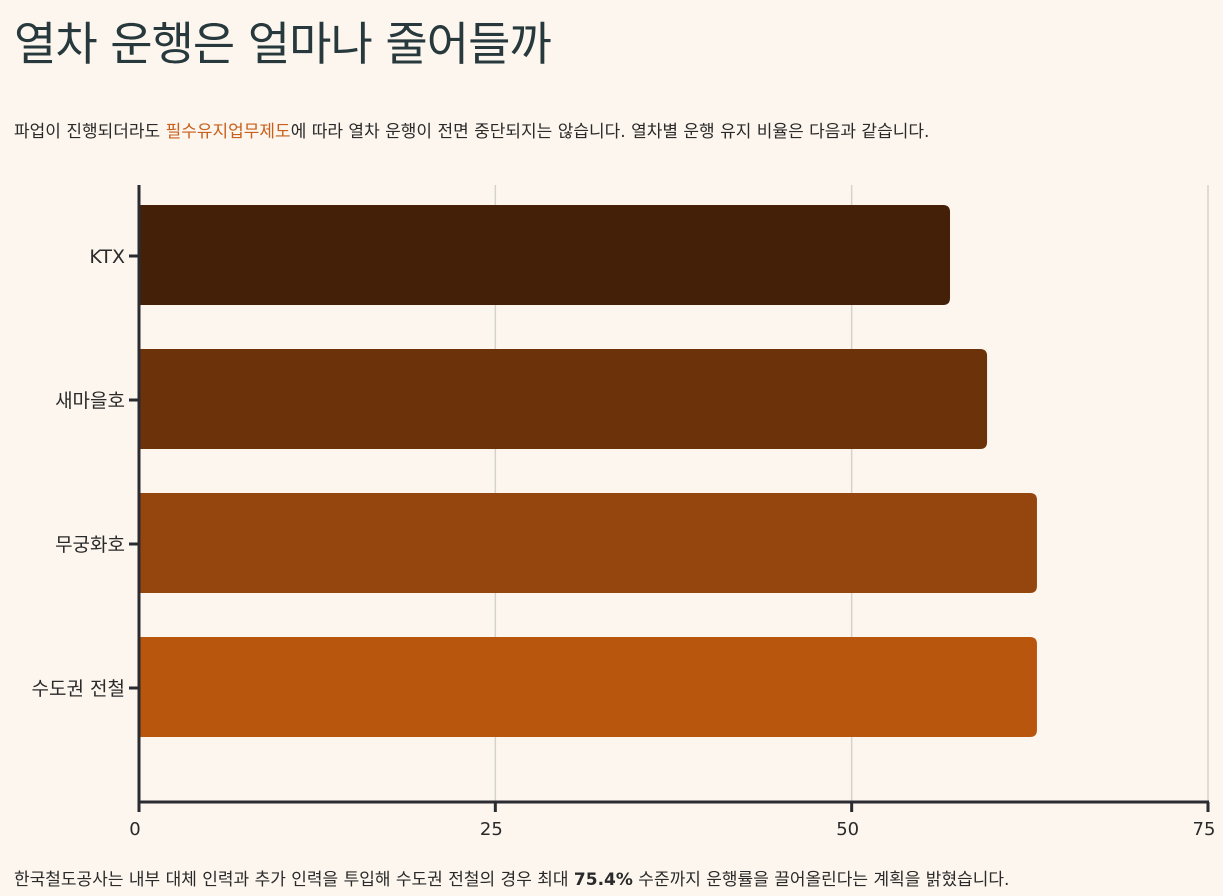  What do you see at coordinates (1204, 829) in the screenshot?
I see `x-tick-label-3: 75` at bounding box center [1204, 829].